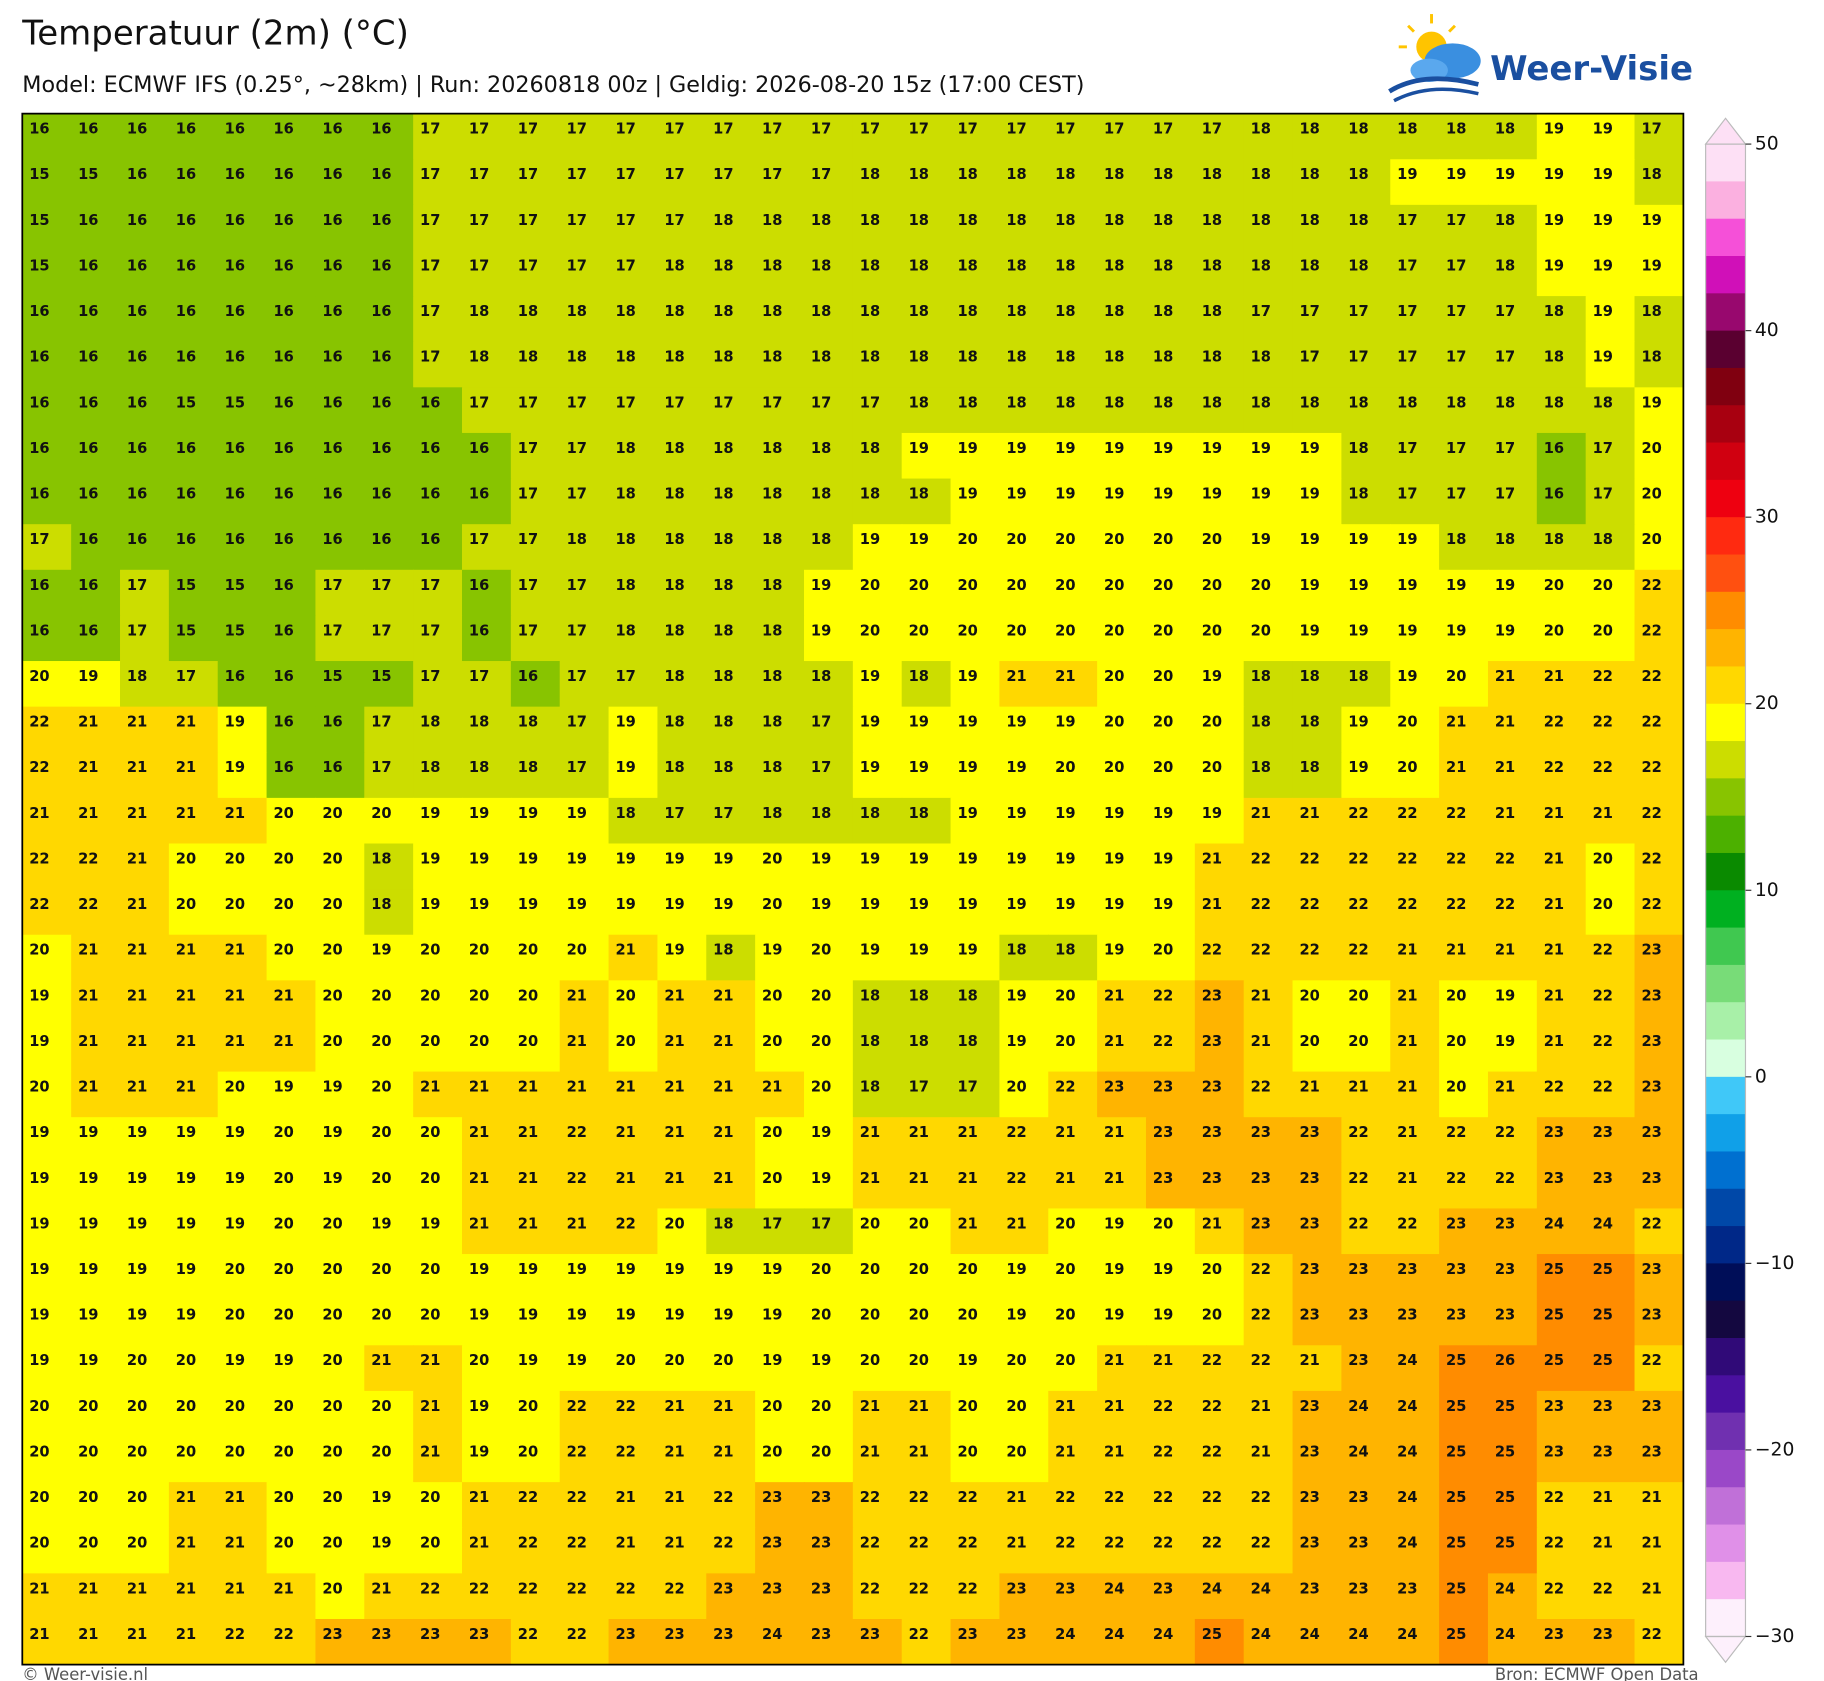 Image resolution: width=1824 pixels, height=1681 pixels. I want to click on temperature-label: 24, so click(1407, 1497).